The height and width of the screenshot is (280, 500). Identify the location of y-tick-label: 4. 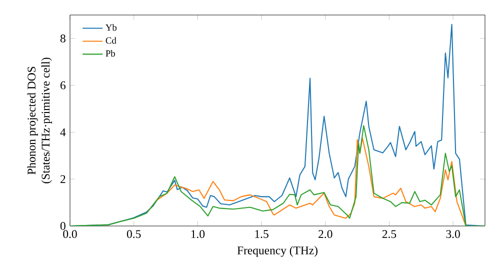
(63, 132).